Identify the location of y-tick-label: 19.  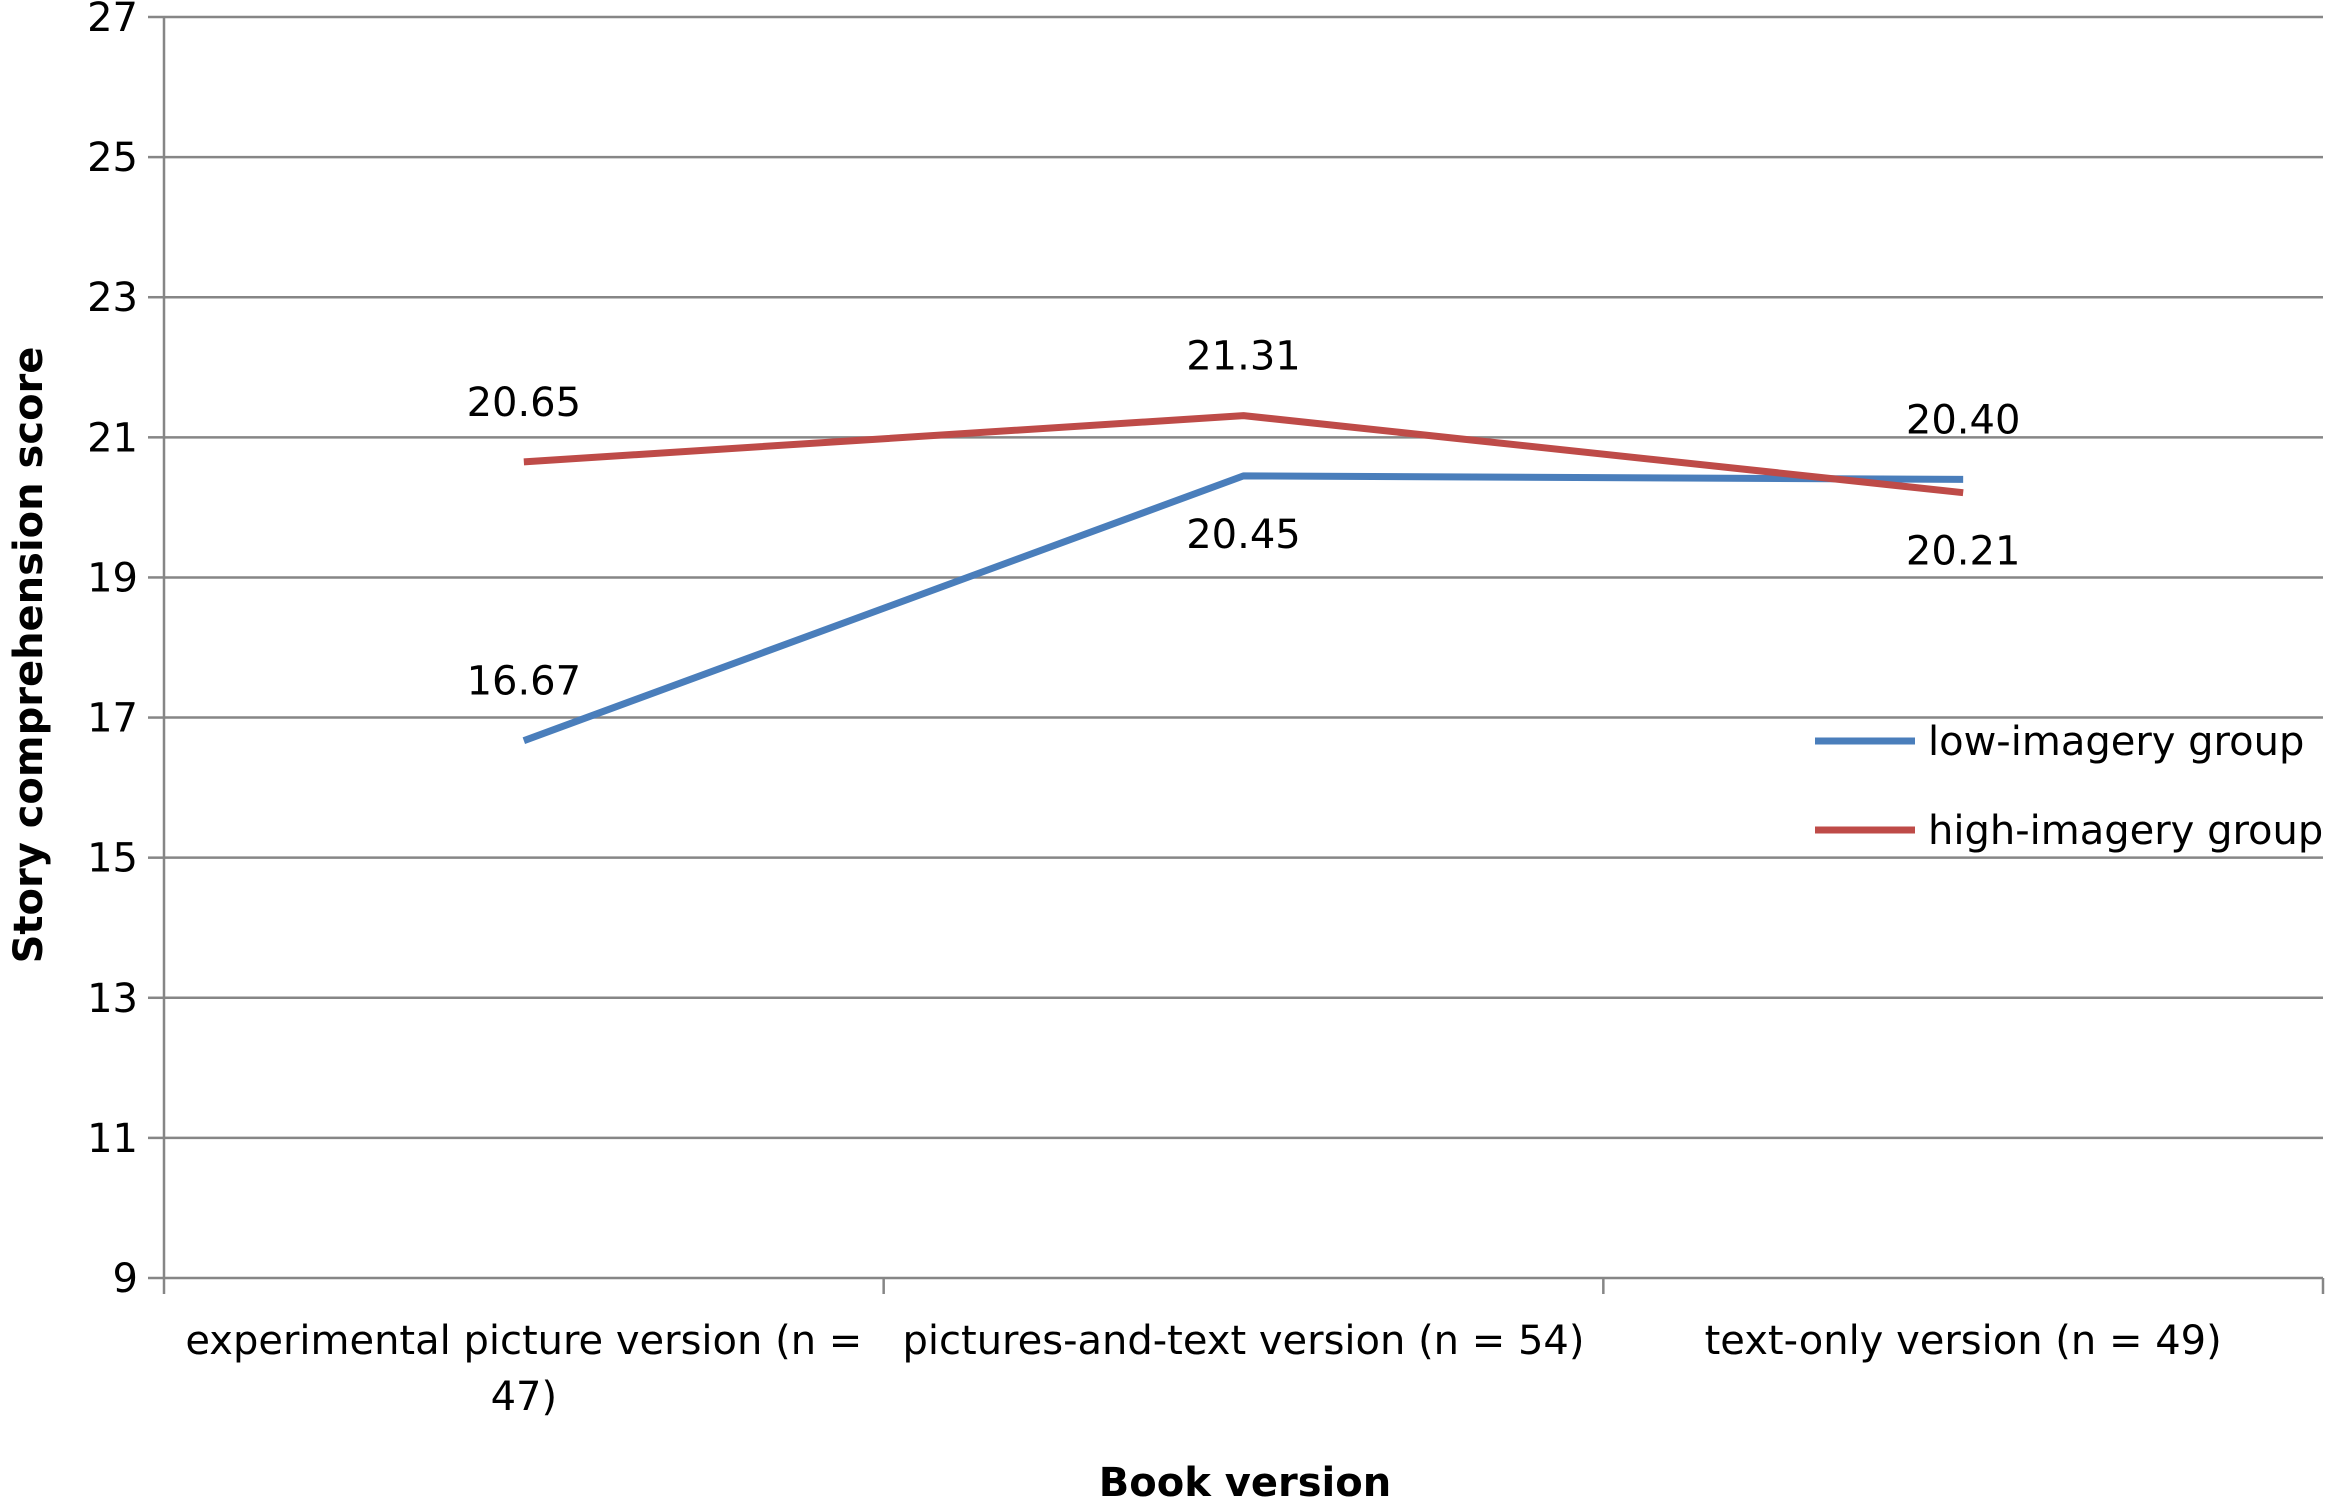
(112, 578).